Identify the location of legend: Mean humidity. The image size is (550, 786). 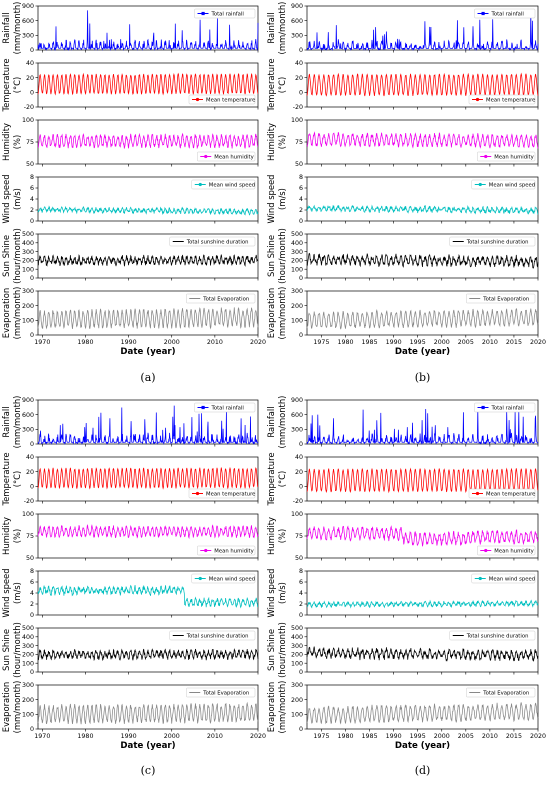
(506, 550).